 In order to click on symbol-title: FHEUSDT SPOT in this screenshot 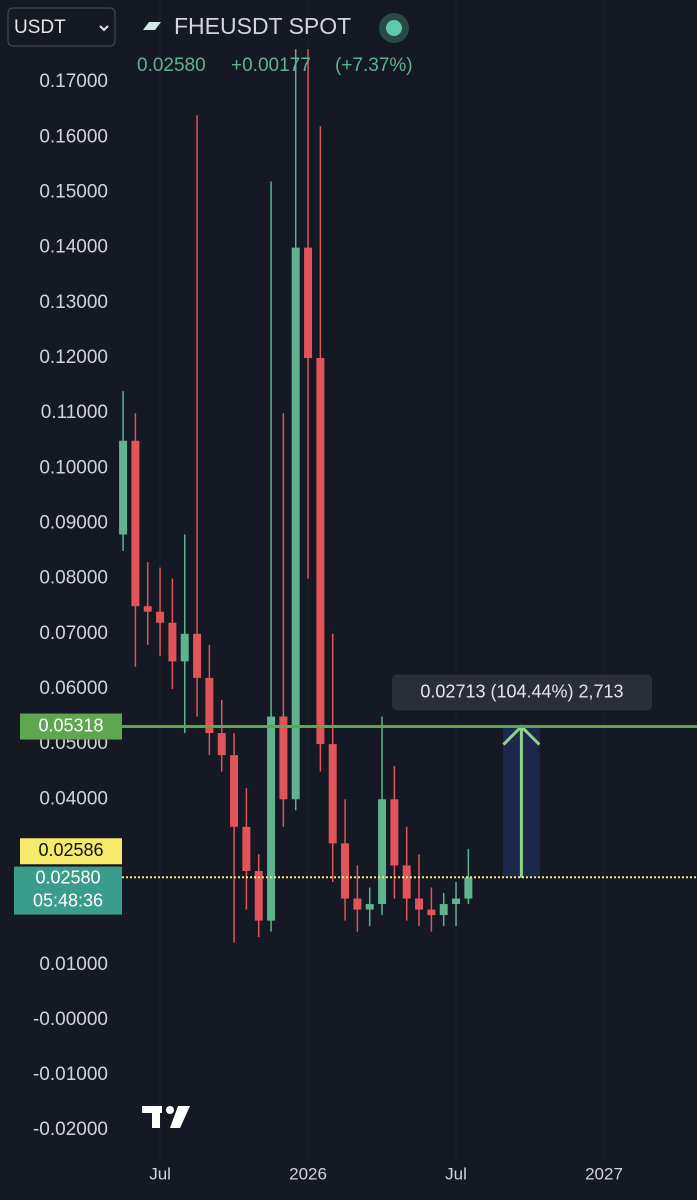, I will do `click(262, 26)`.